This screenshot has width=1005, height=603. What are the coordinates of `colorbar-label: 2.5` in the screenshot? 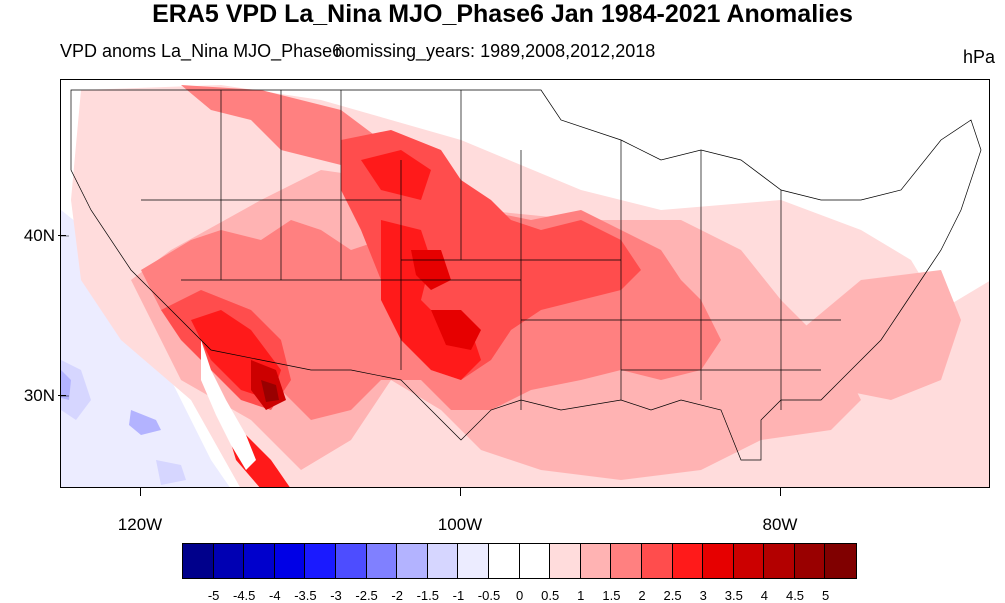 It's located at (672, 595).